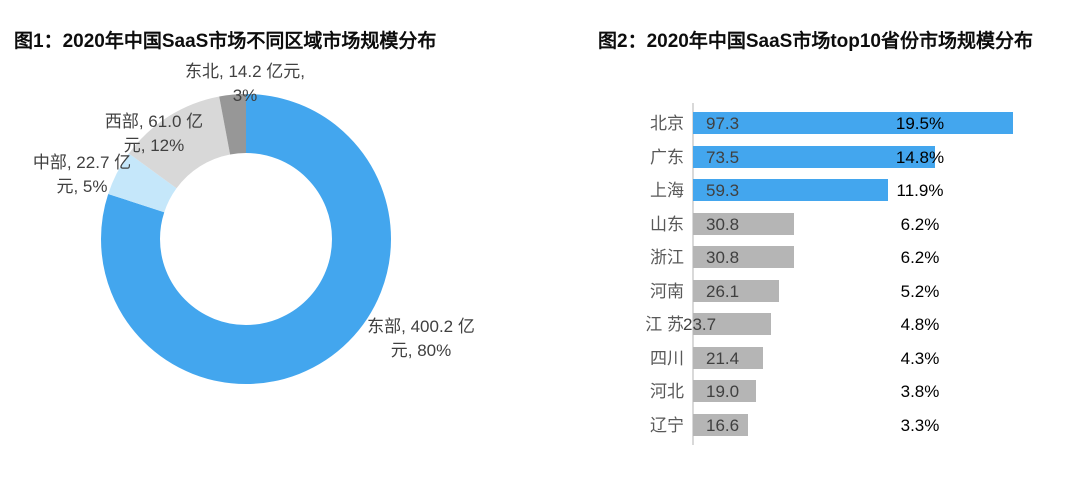  I want to click on bar-category-label: 四川, so click(667, 358).